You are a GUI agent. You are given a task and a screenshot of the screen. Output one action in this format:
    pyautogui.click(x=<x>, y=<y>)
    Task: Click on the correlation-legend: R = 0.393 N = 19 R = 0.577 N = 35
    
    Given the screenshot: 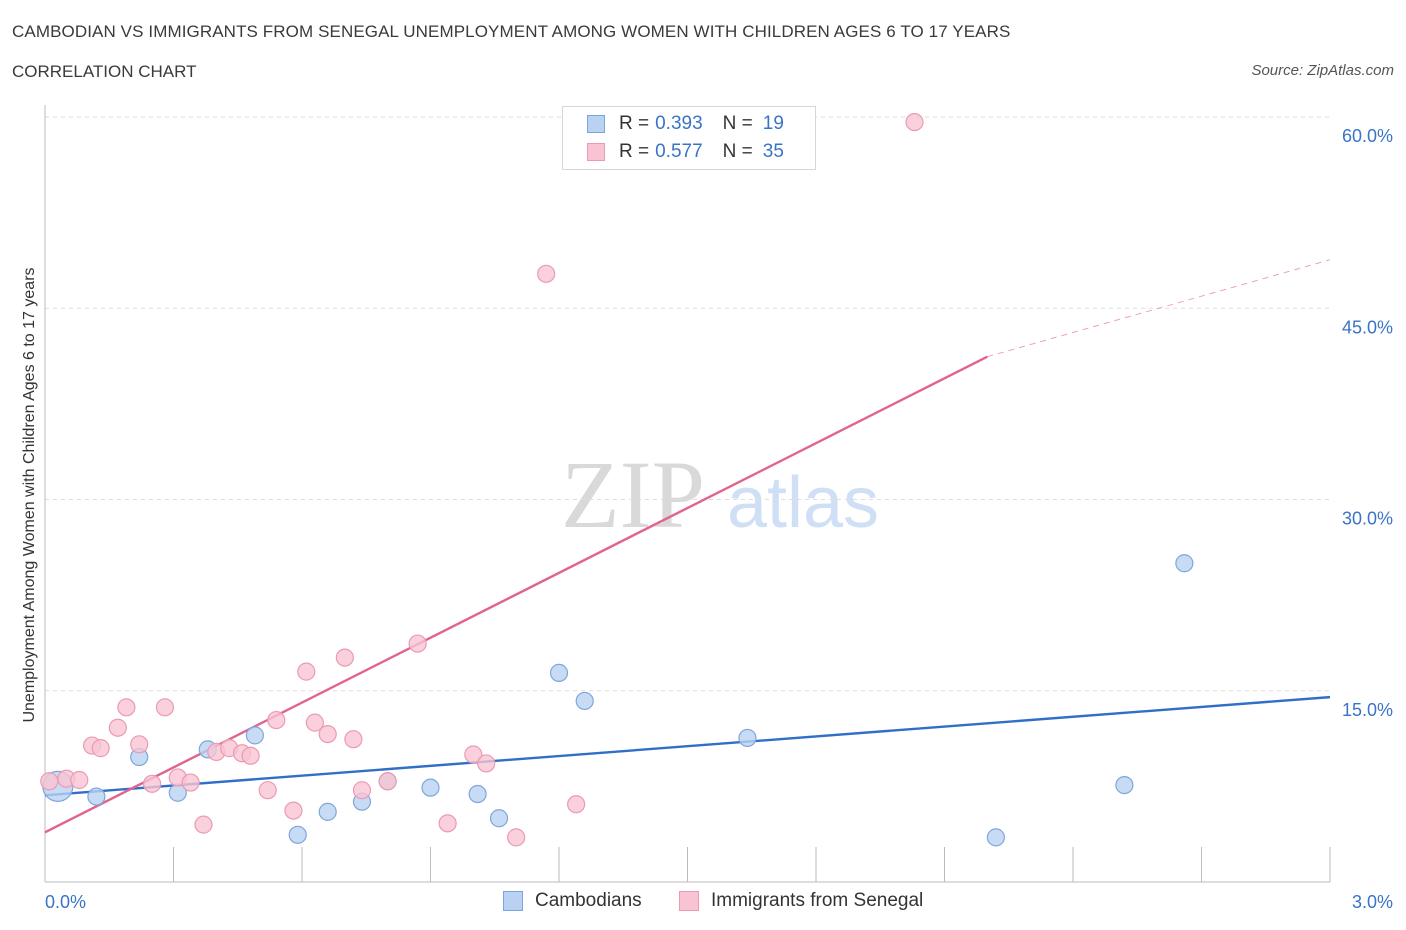 What is the action you would take?
    pyautogui.click(x=689, y=138)
    